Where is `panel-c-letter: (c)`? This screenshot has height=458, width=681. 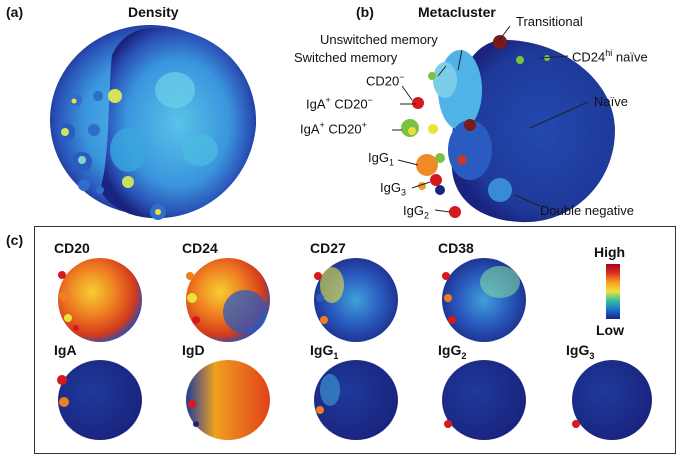 panel-c-letter: (c) is located at coordinates (15, 240).